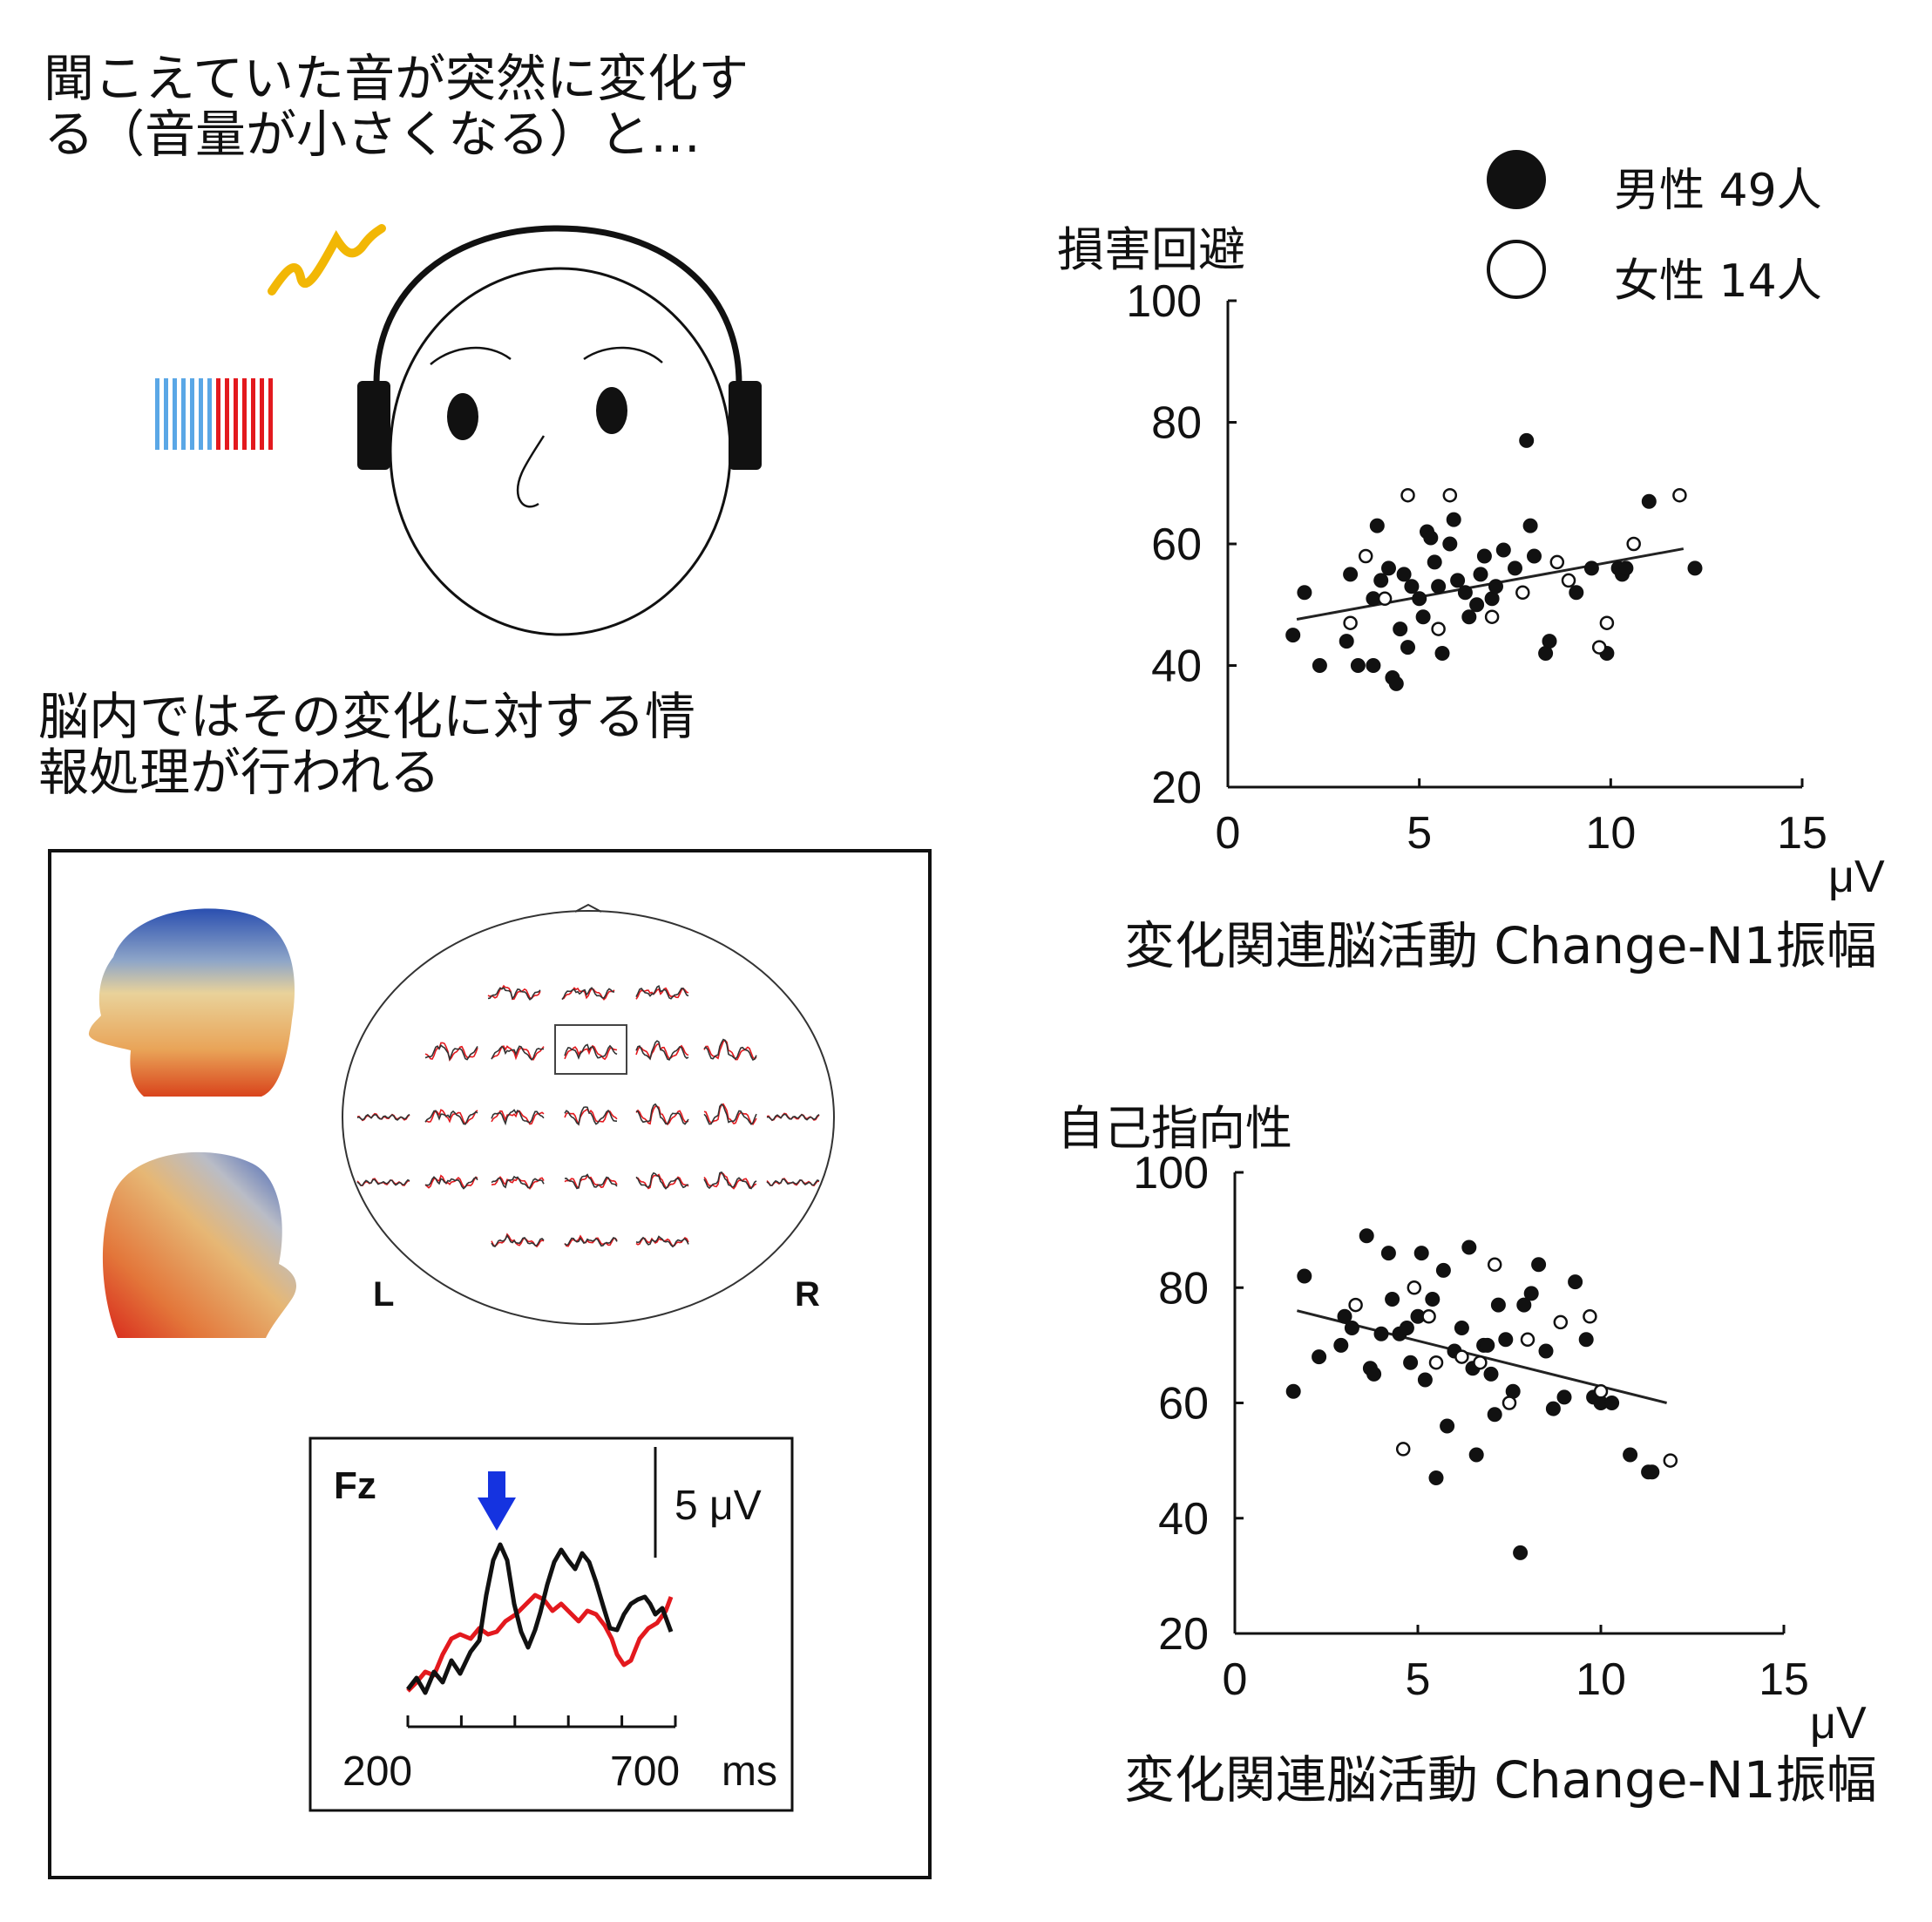  What do you see at coordinates (808, 1294) in the screenshot?
I see `right-hemisphere-label: R` at bounding box center [808, 1294].